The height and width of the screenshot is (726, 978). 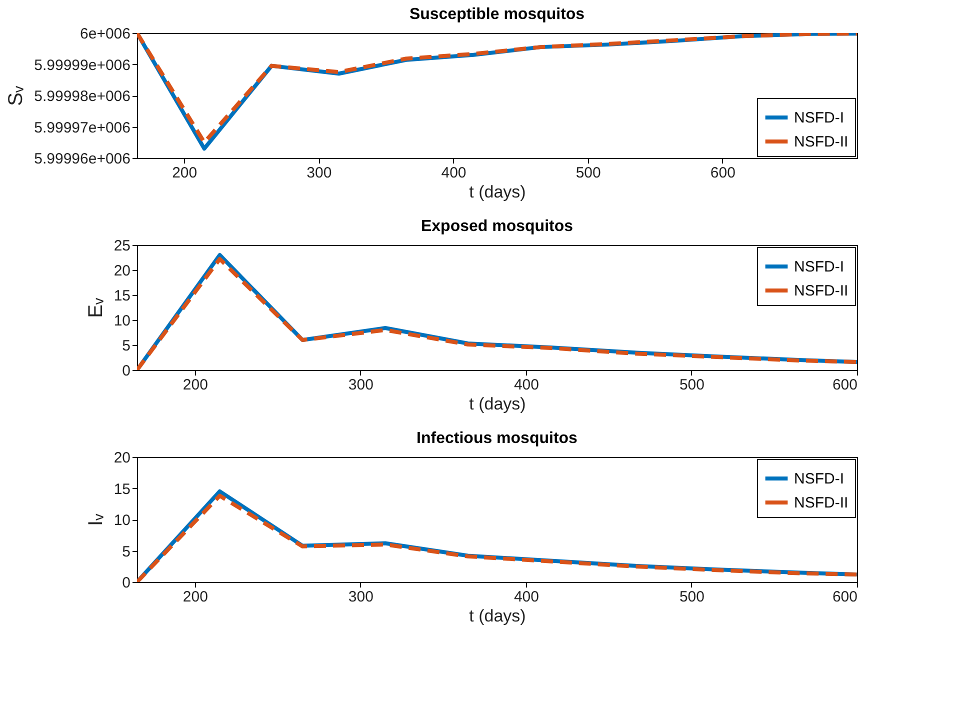 I want to click on chart-title: Susceptible mosquitos, so click(x=497, y=14).